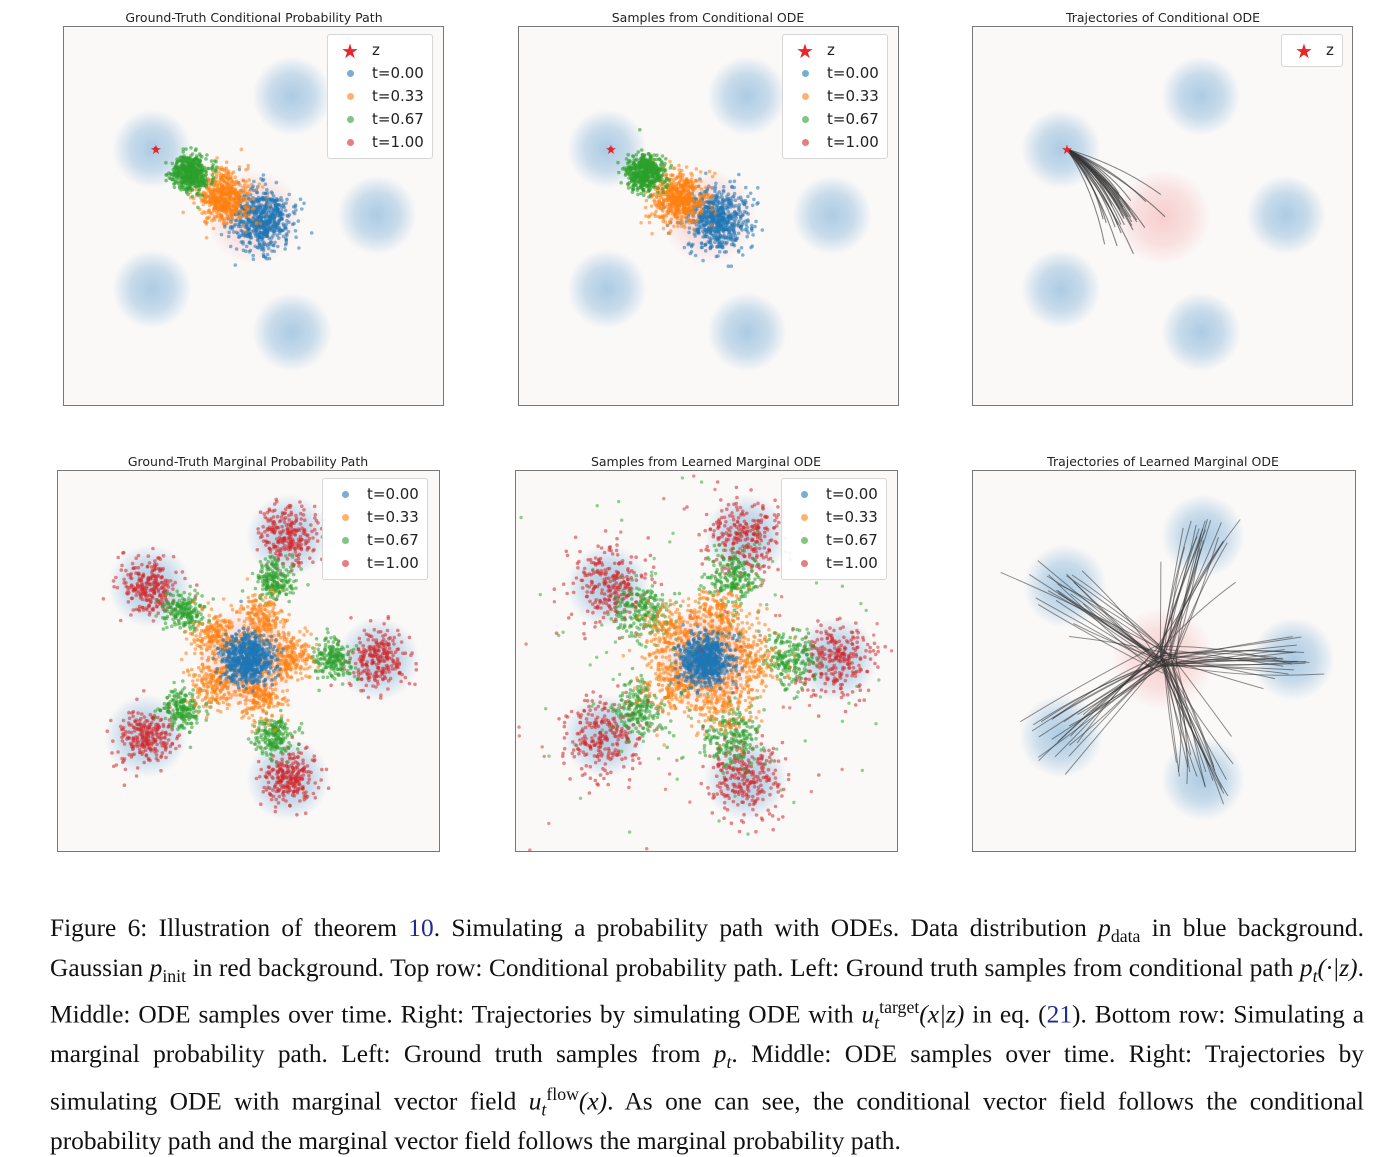  Describe the element at coordinates (420, 928) in the screenshot. I see `theorem-link: 10` at that location.